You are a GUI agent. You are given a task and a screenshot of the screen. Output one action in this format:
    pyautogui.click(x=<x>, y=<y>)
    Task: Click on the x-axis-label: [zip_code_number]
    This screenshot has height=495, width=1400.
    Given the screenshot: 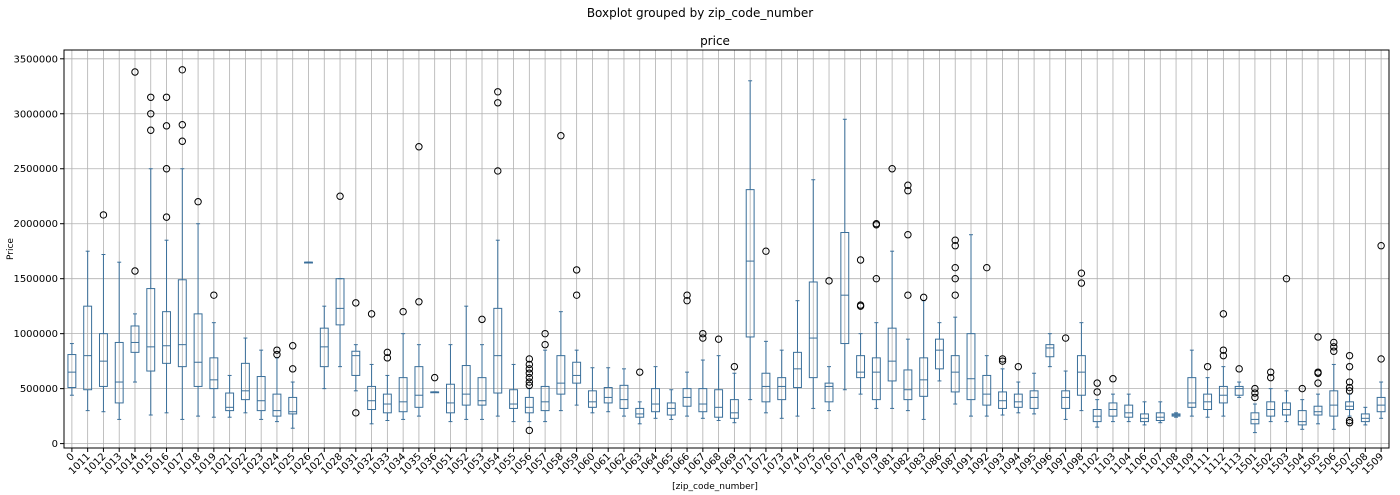 What is the action you would take?
    pyautogui.click(x=715, y=487)
    